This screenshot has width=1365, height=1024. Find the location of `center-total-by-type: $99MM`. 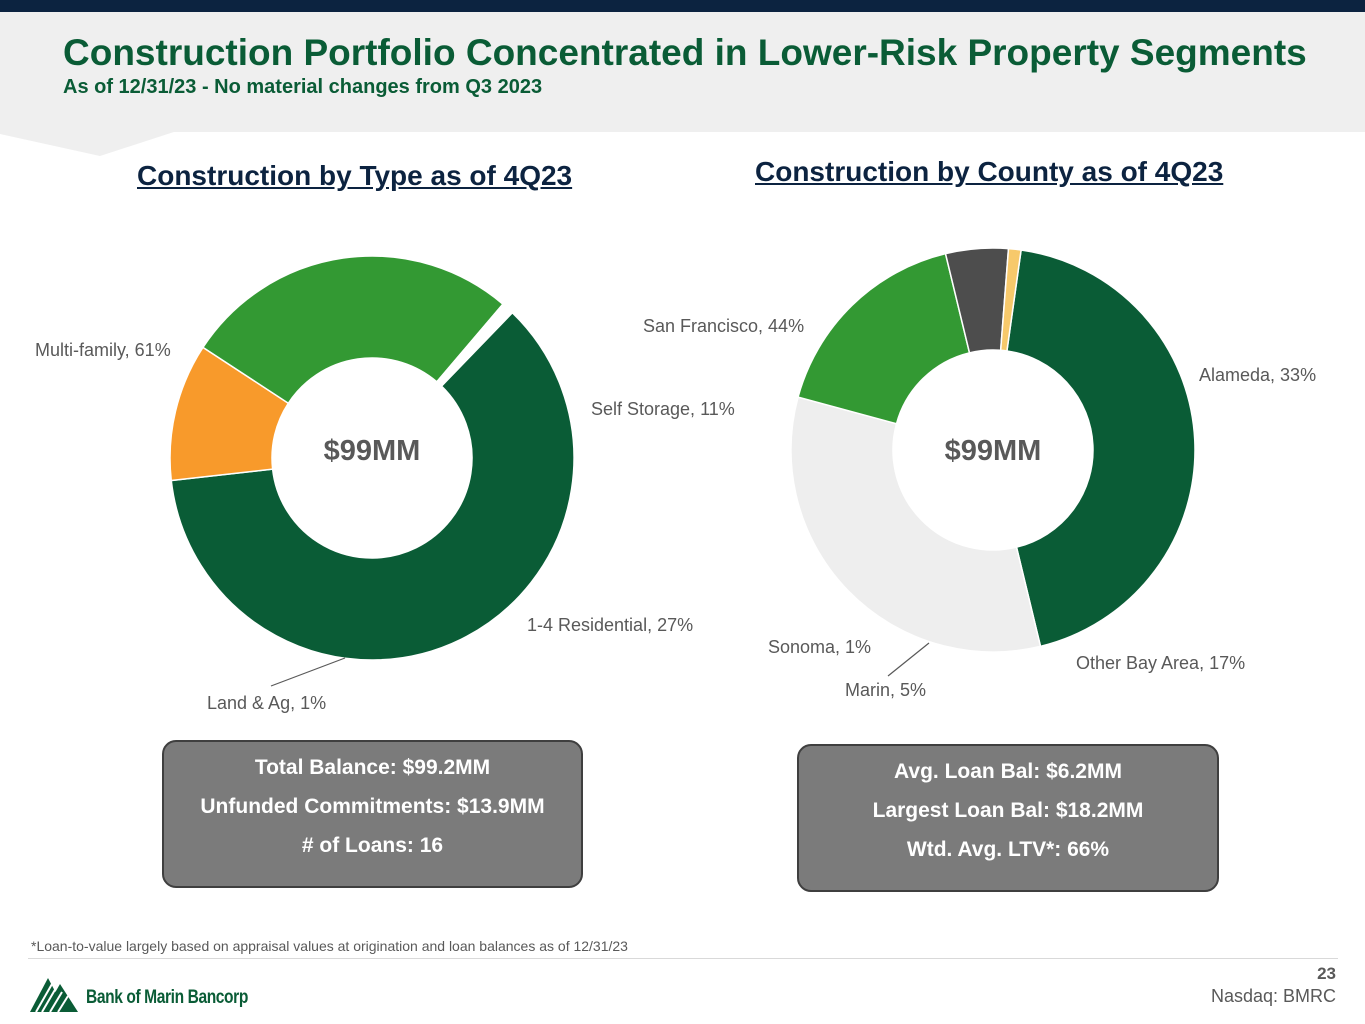

center-total-by-type: $99MM is located at coordinates (372, 451).